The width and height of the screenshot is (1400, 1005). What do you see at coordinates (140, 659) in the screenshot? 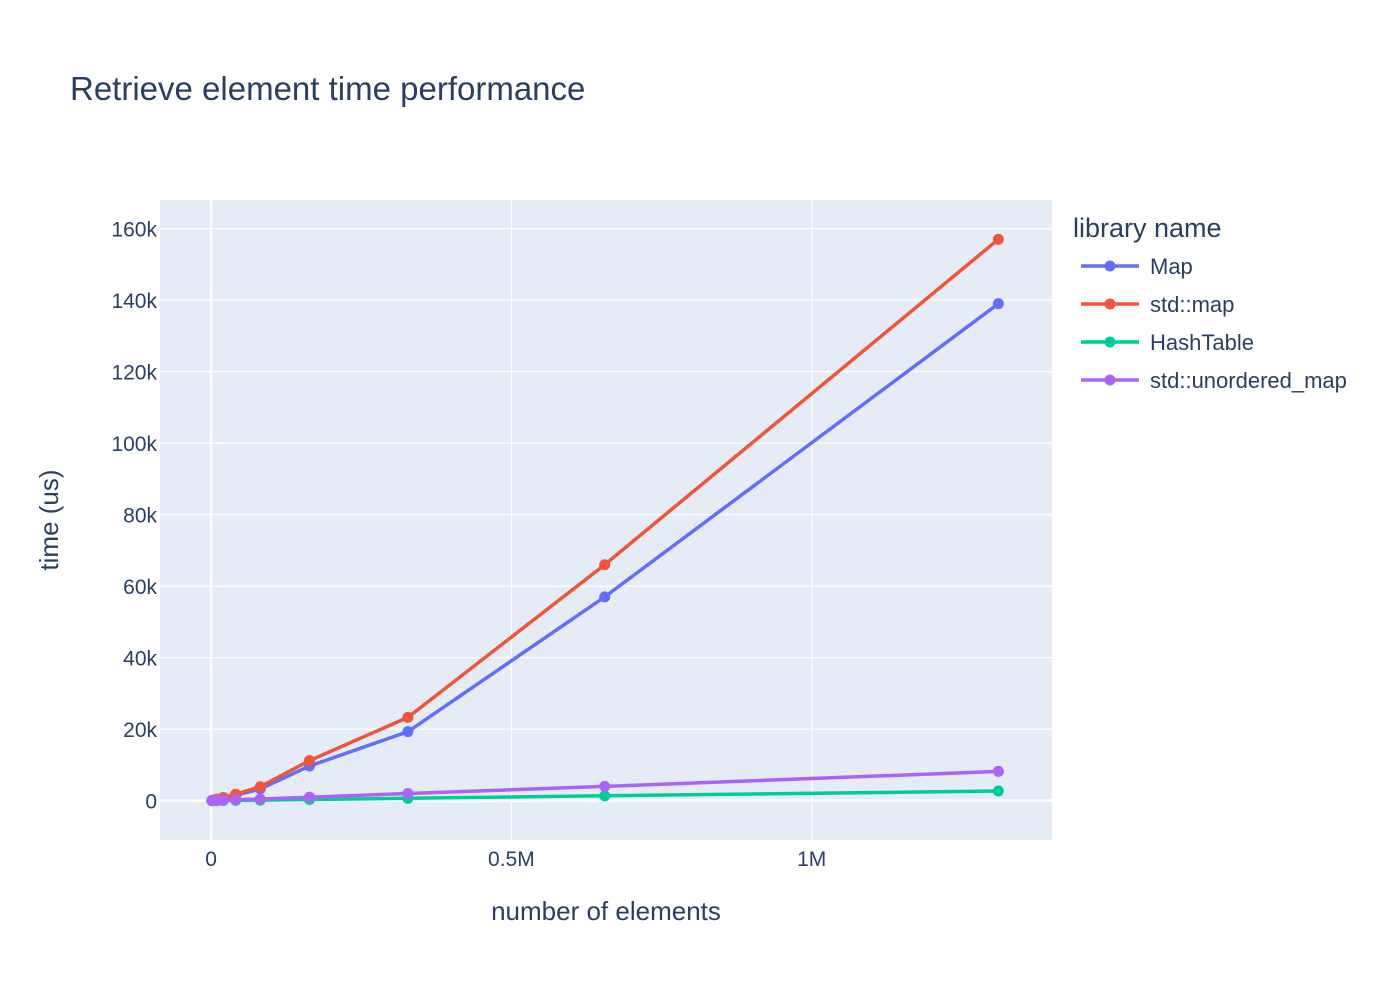
I see `y-tick-label: 40k` at bounding box center [140, 659].